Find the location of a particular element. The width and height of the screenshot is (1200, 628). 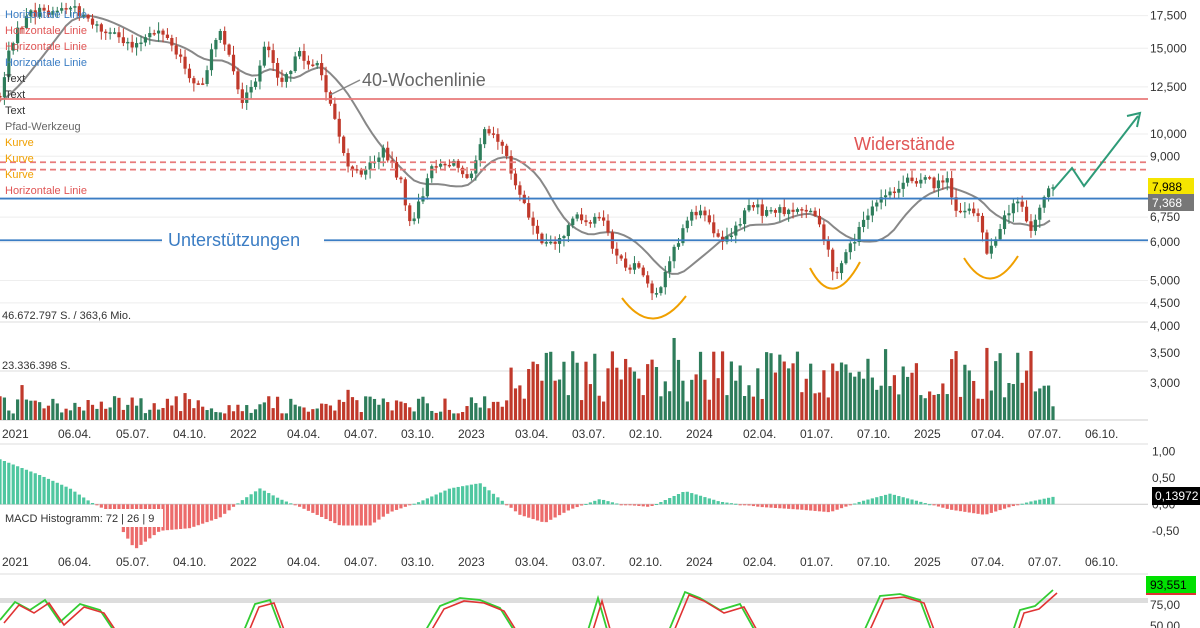

price-tick-label: 6,750 is located at coordinates (1165, 217).